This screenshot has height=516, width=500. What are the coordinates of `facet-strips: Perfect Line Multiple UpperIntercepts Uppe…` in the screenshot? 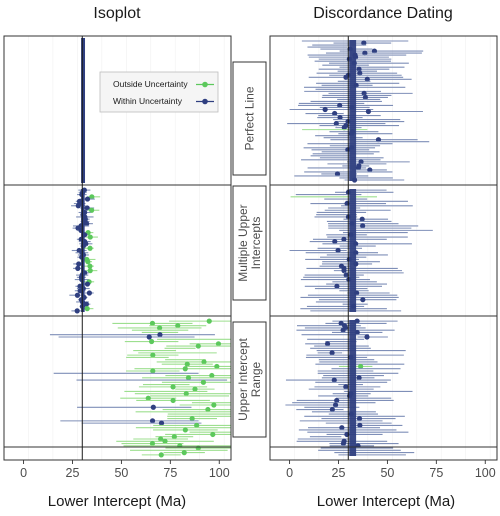 It's located at (249, 249).